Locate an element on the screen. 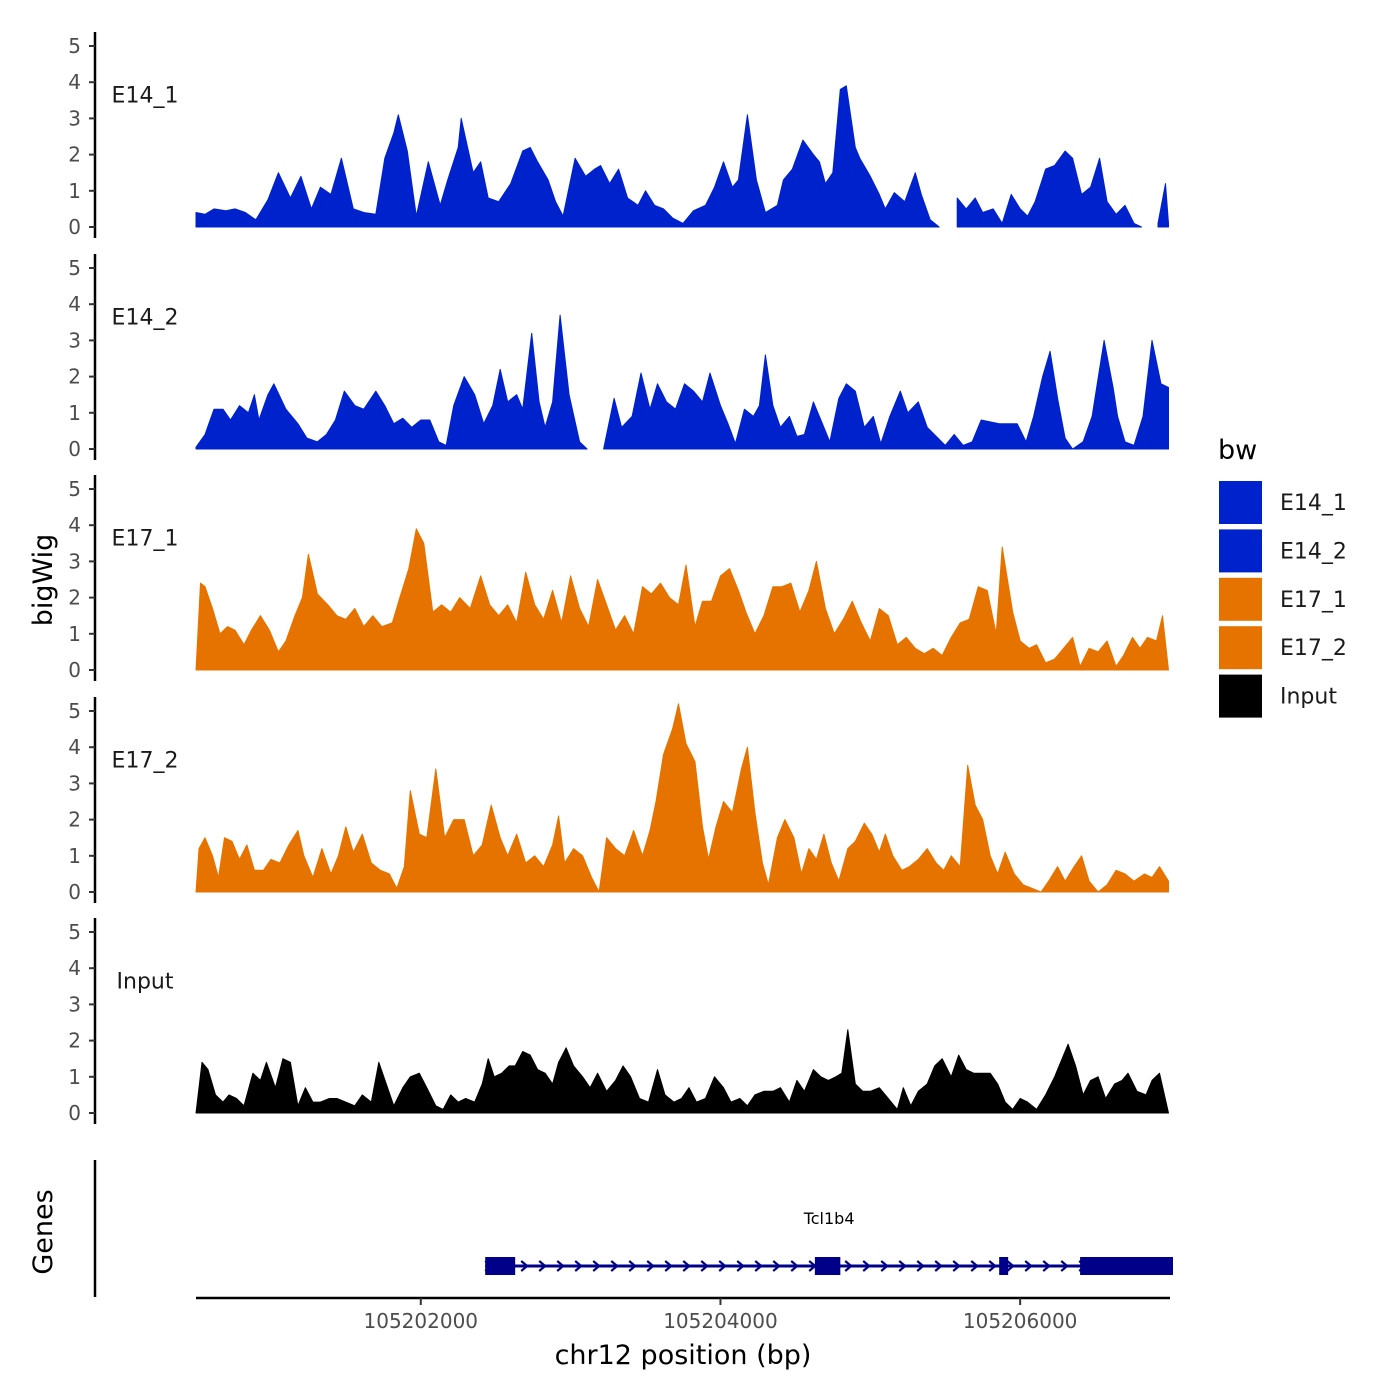 Image resolution: width=1400 pixels, height=1400 pixels. legend-title: bw is located at coordinates (1237, 450).